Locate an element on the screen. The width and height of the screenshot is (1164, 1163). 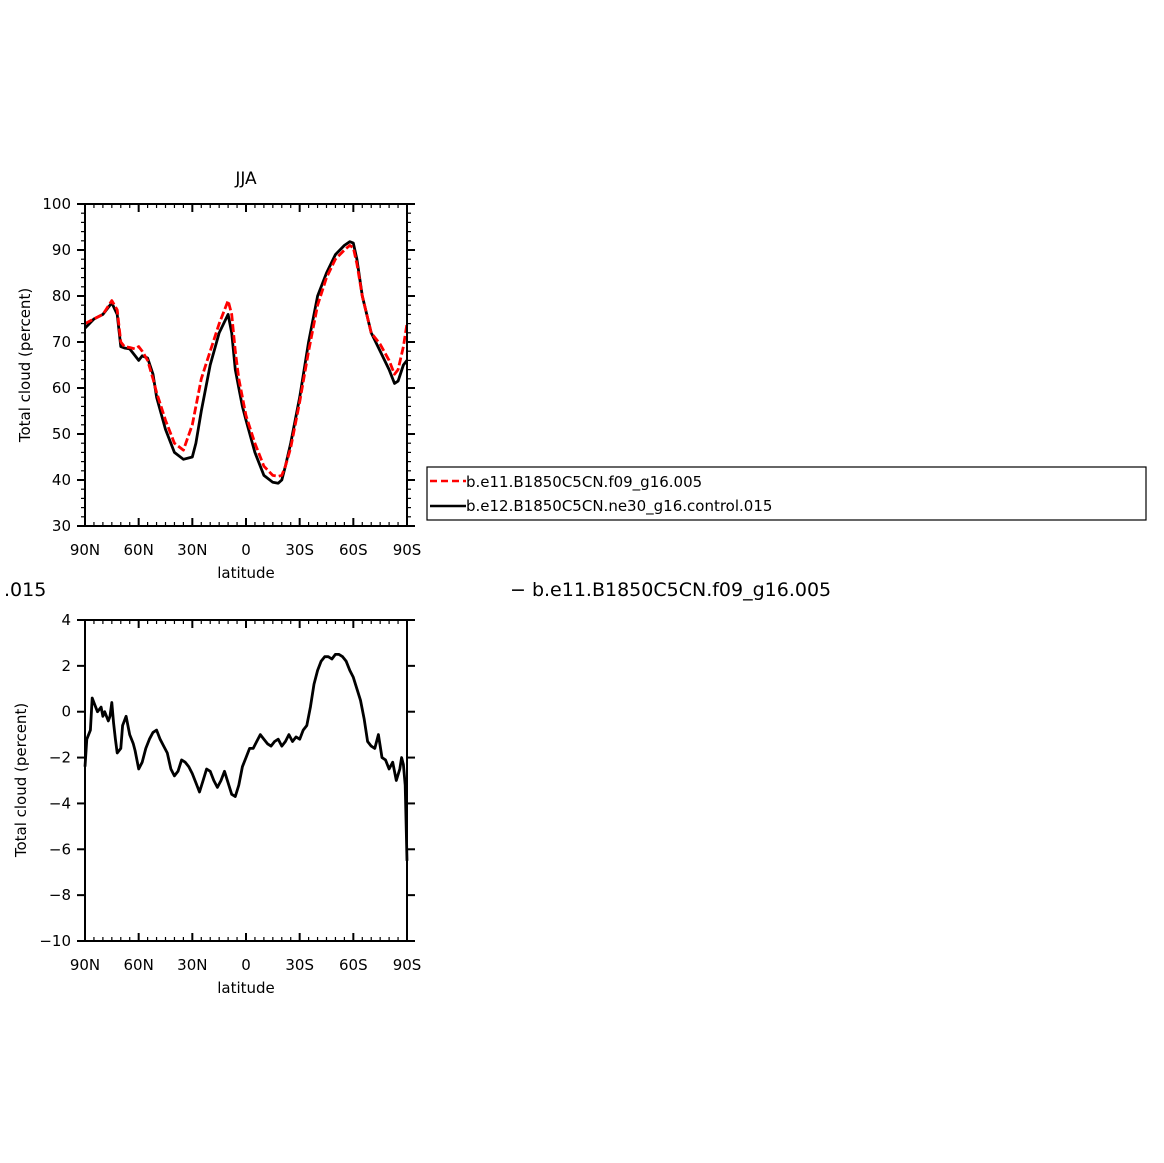
bottom-plot-frame is located at coordinates (246, 780).